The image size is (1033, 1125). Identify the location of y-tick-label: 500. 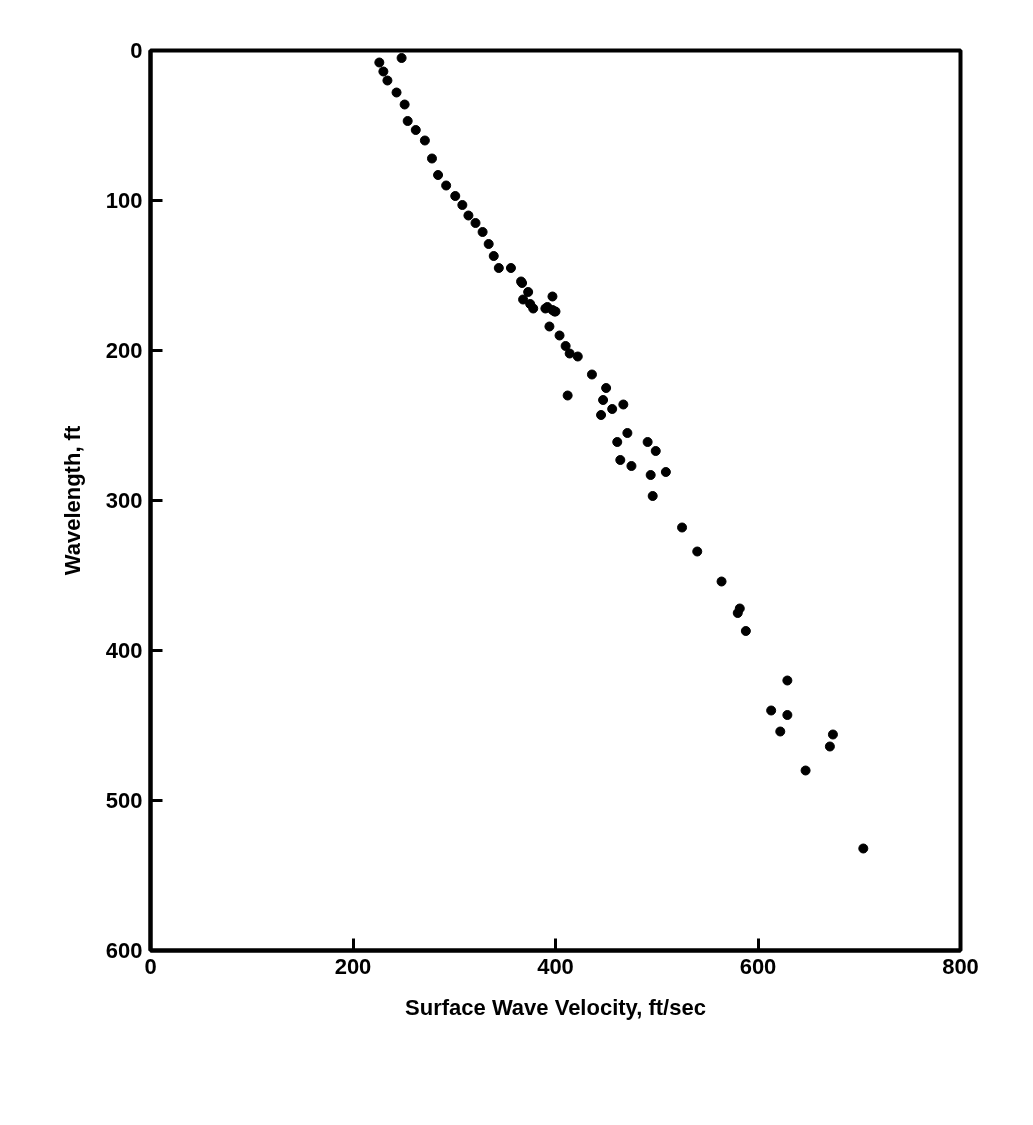
(124, 800).